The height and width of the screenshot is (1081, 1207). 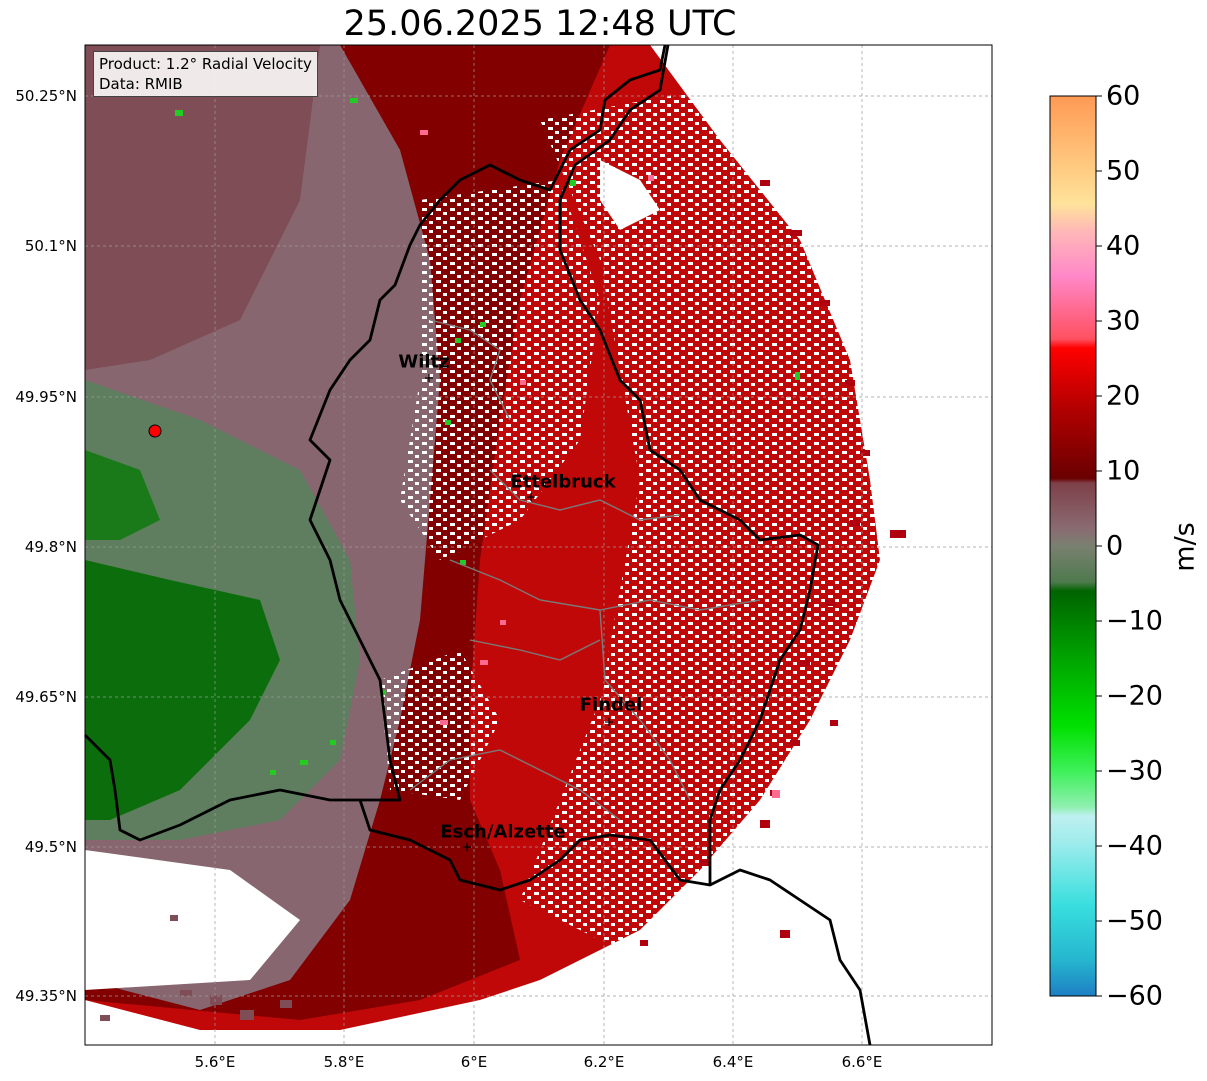 What do you see at coordinates (50, 847) in the screenshot?
I see `lat-tick-label: 49.5°N` at bounding box center [50, 847].